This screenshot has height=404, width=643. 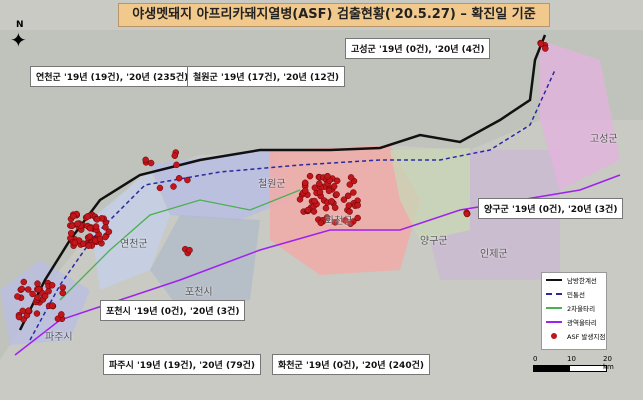 What do you see at coordinates (20, 25) in the screenshot?
I see `compass-label: N` at bounding box center [20, 25].